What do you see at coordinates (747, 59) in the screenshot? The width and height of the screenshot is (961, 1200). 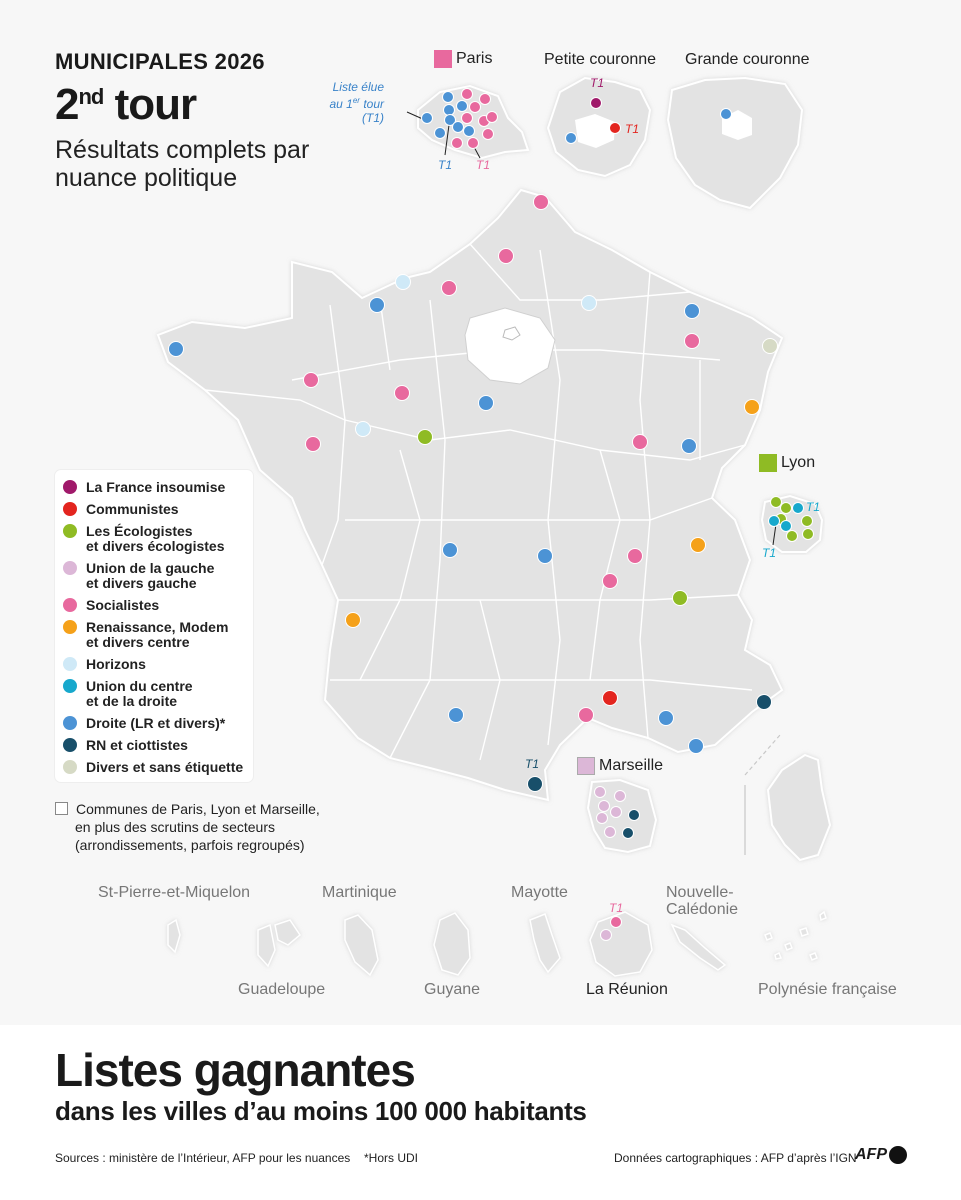 I see `grande-couronne-label: Grande couronne` at bounding box center [747, 59].